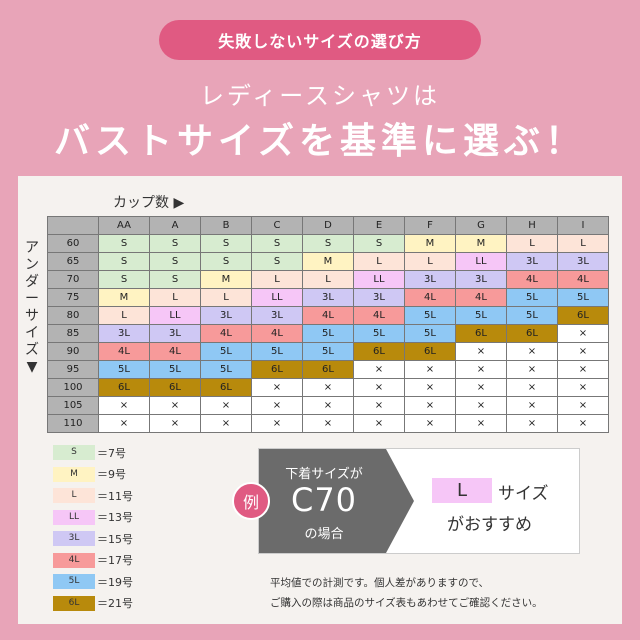  Describe the element at coordinates (32, 307) in the screenshot. I see `under-axis-label-text: アンダーサイズ▼` at that location.